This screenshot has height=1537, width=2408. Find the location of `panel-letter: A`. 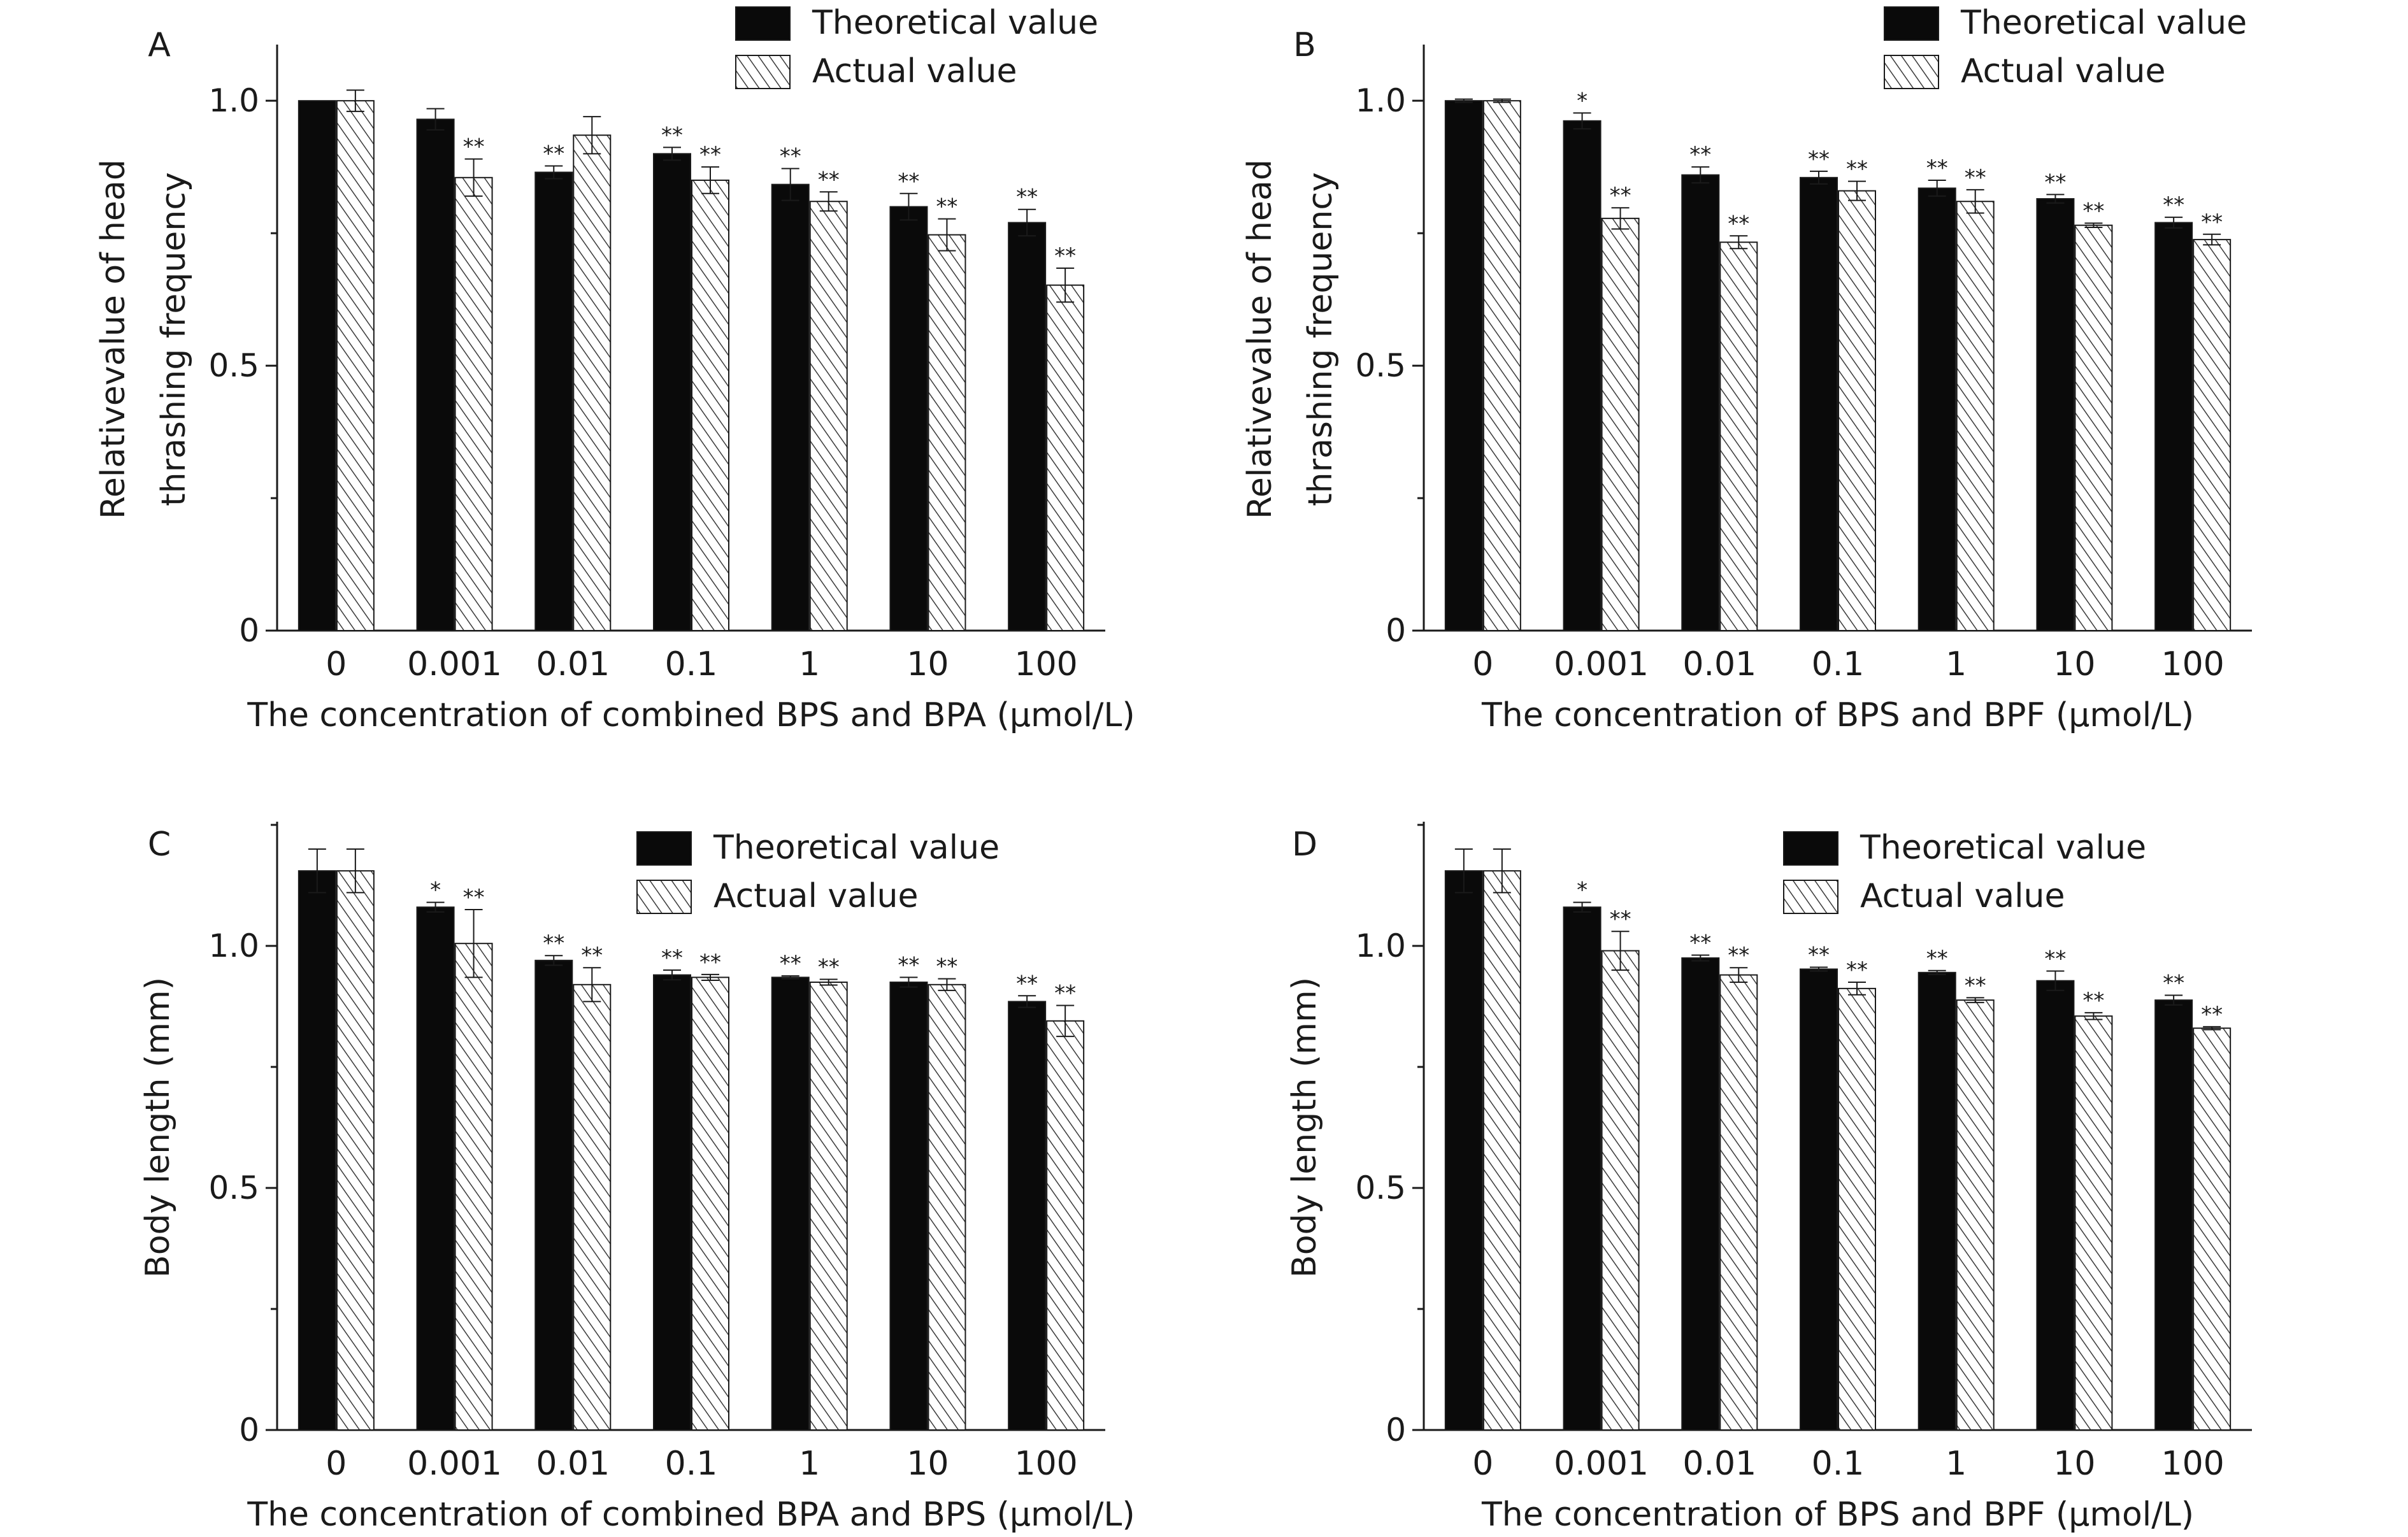

panel-letter: A is located at coordinates (159, 45).